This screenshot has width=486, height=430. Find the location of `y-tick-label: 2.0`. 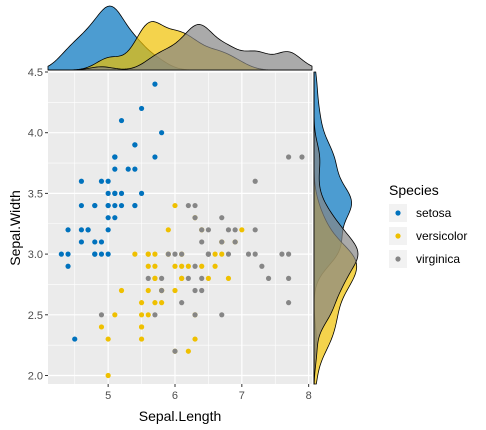

y-tick-label: 2.0 is located at coordinates (35, 377).